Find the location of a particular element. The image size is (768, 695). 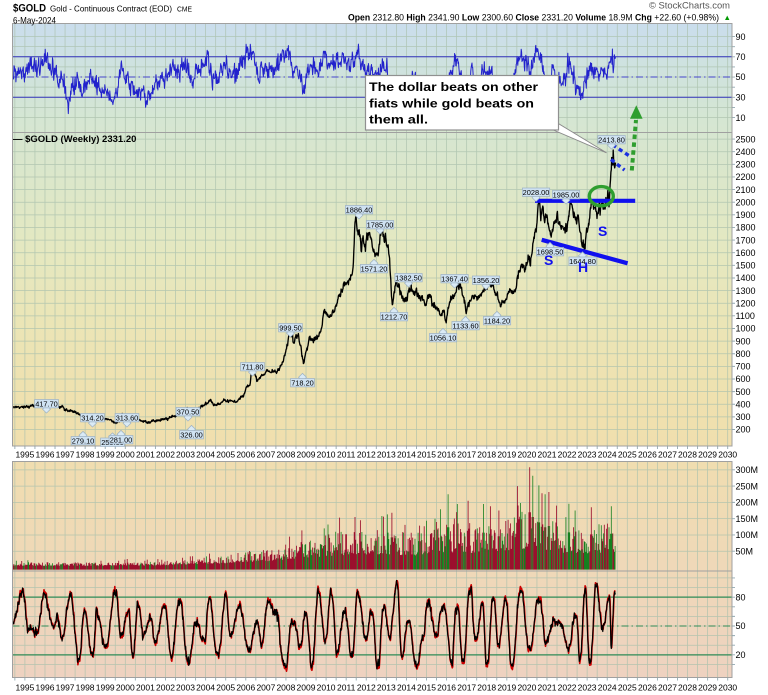

svg-text: 1698.50 is located at coordinates (550, 251).